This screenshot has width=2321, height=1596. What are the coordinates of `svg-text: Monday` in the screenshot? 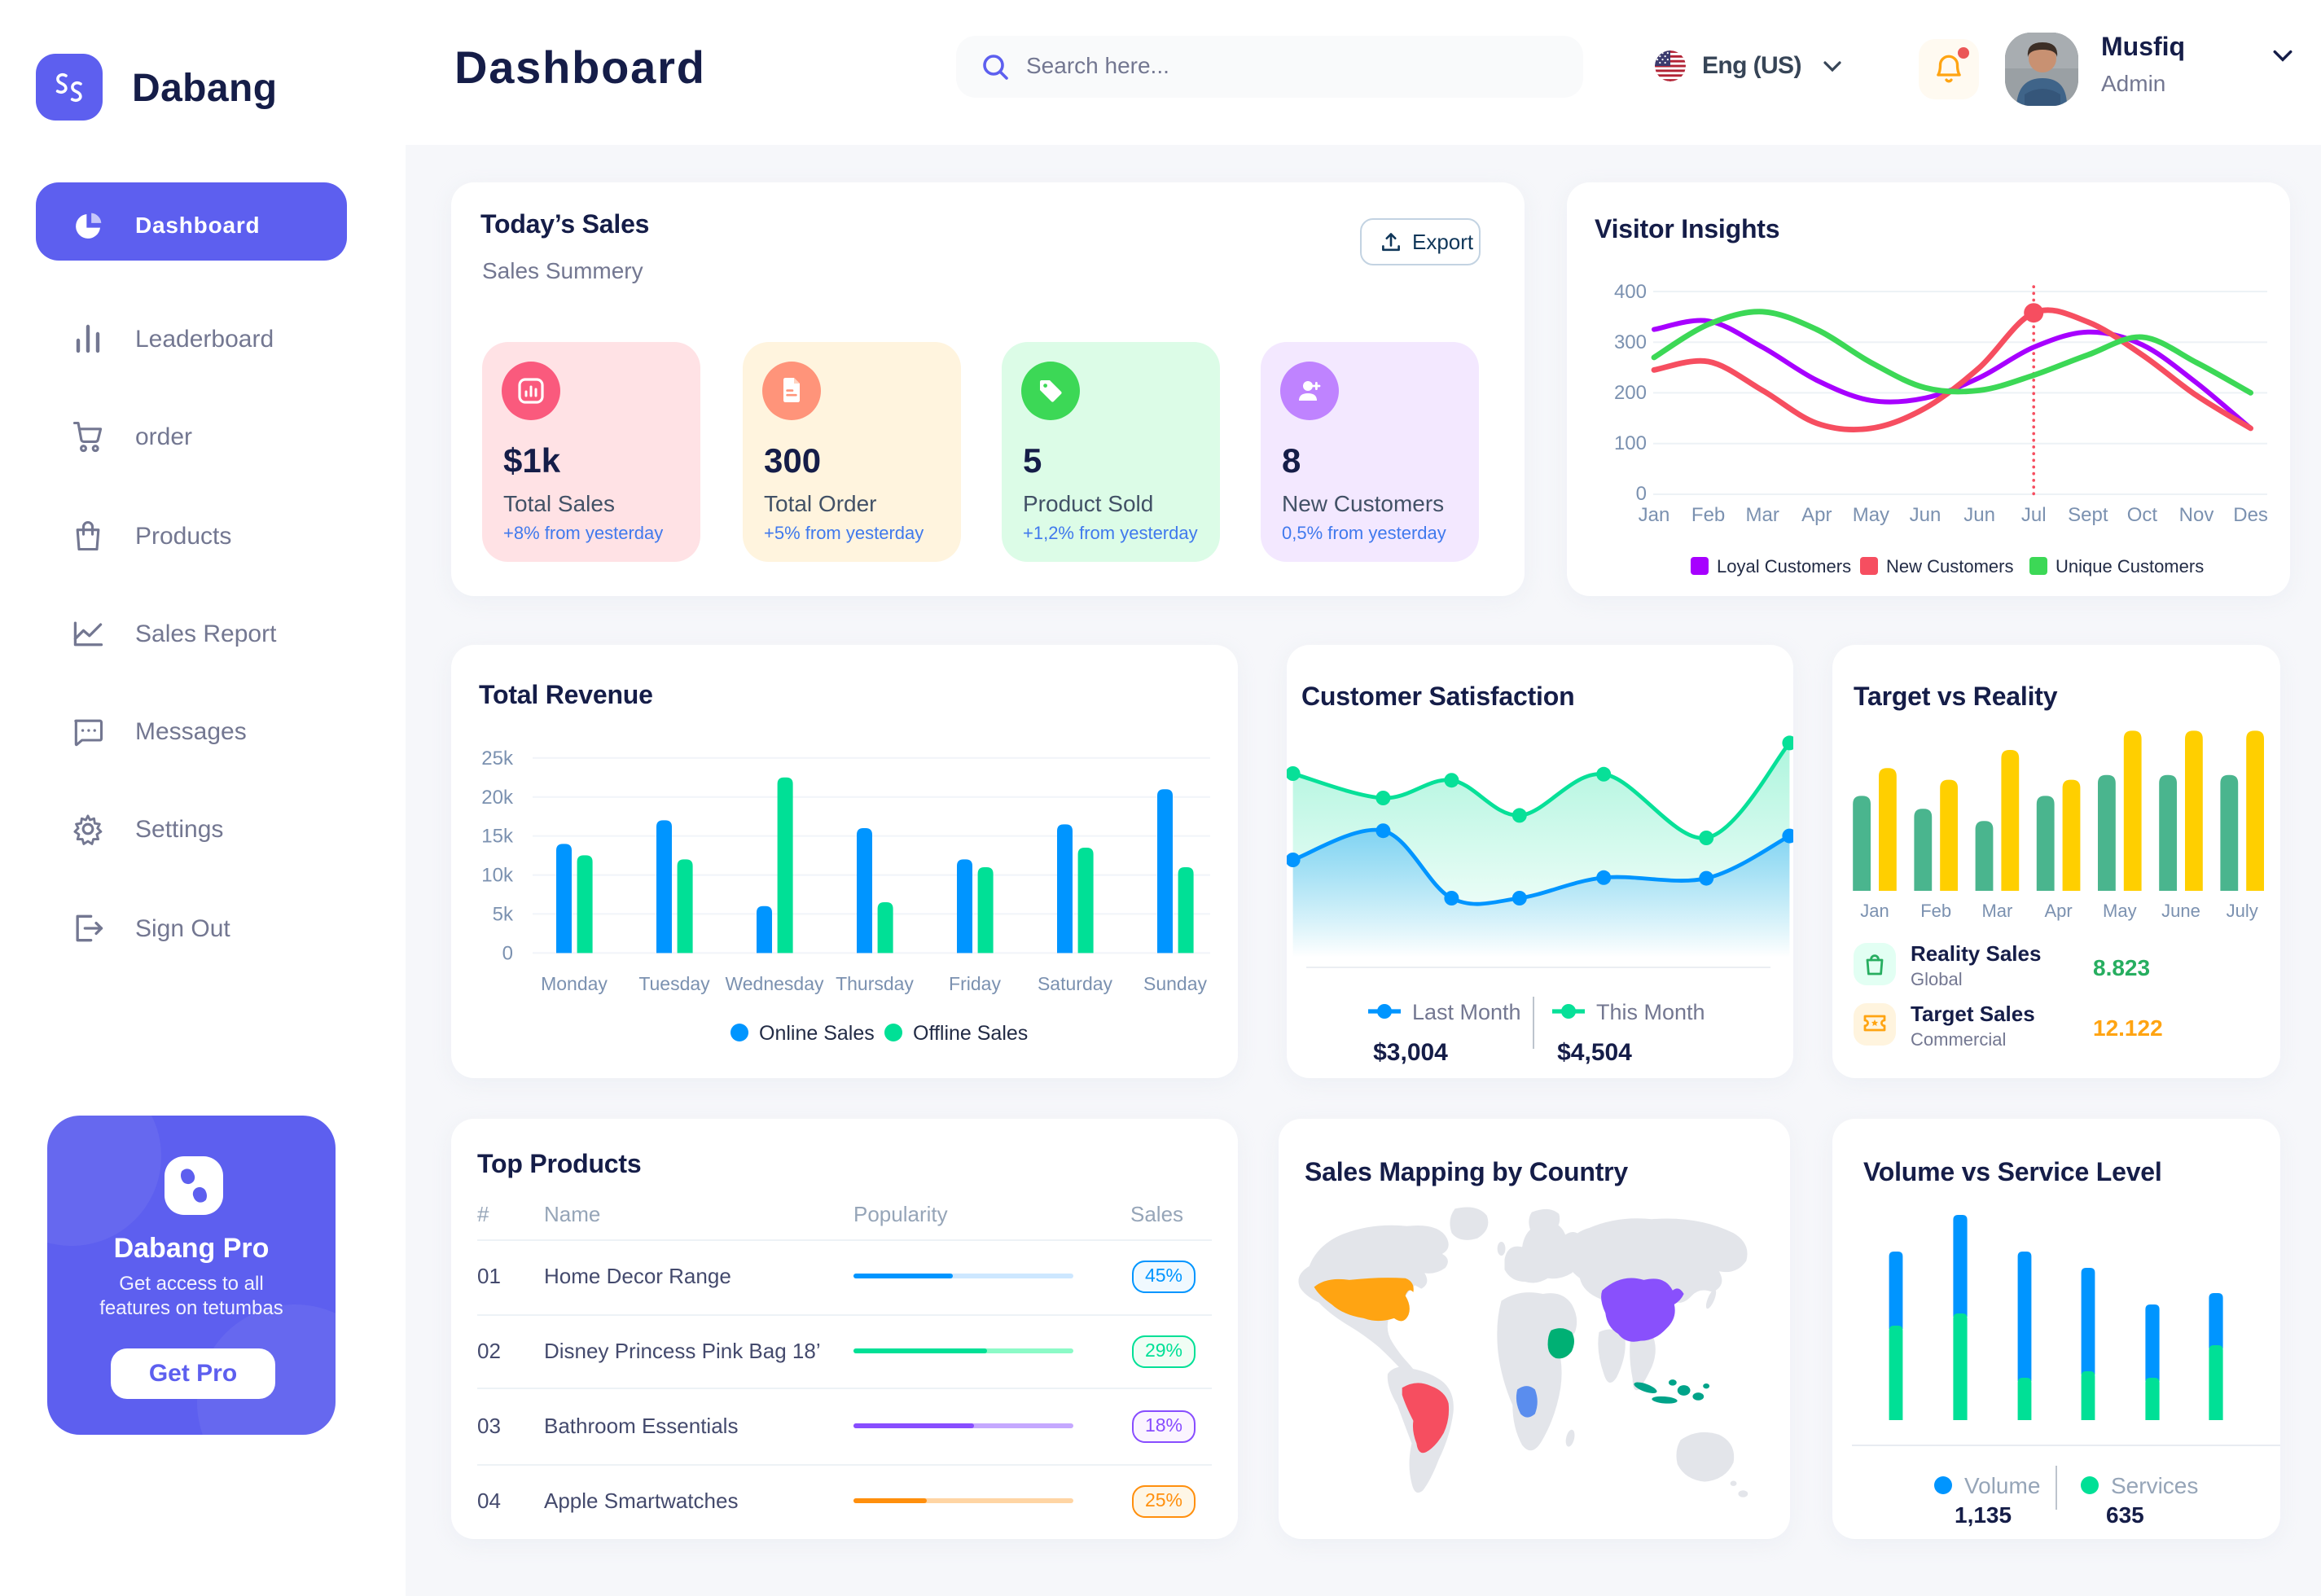 It's located at (574, 984).